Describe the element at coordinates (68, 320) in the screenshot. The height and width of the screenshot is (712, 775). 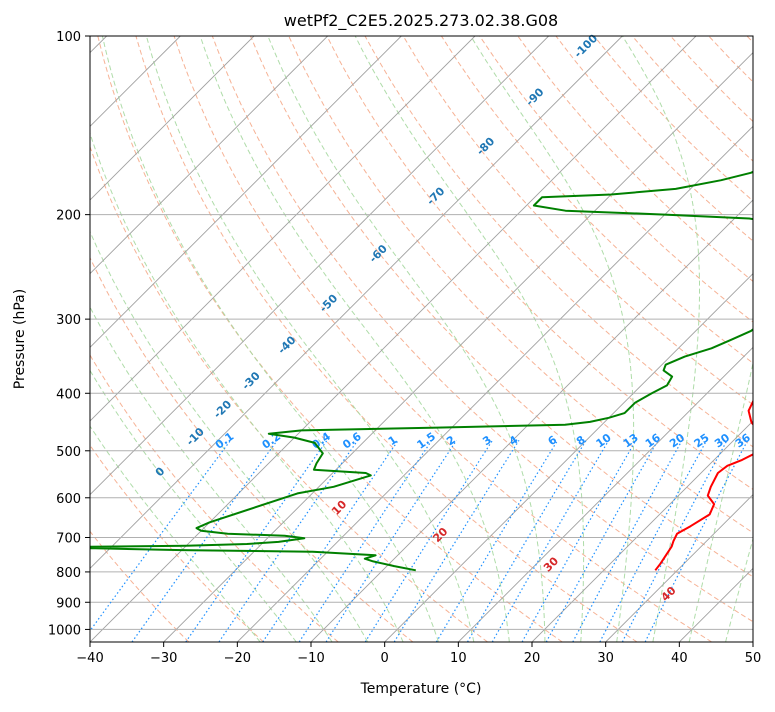
I see `y-tick-label: 300` at that location.